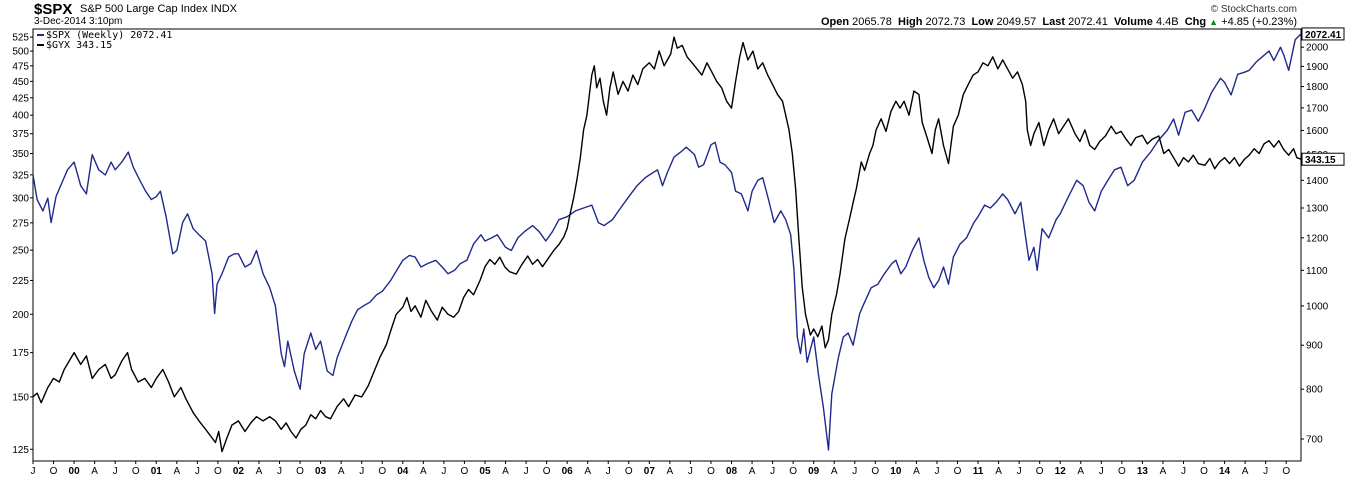  I want to click on high-value: 2072.73, so click(945, 22).